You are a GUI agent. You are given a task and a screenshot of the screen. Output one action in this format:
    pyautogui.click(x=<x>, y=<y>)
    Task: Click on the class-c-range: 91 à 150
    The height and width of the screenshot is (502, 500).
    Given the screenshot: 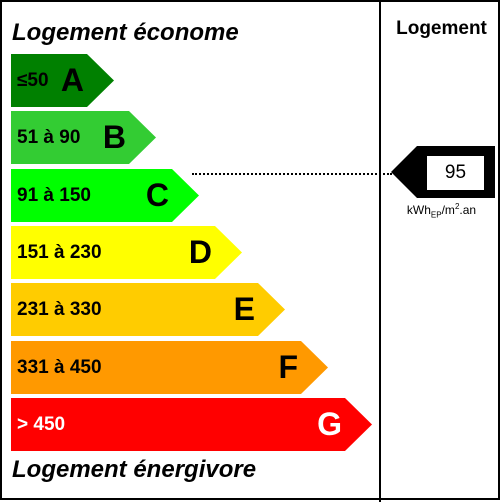 What is the action you would take?
    pyautogui.click(x=54, y=195)
    